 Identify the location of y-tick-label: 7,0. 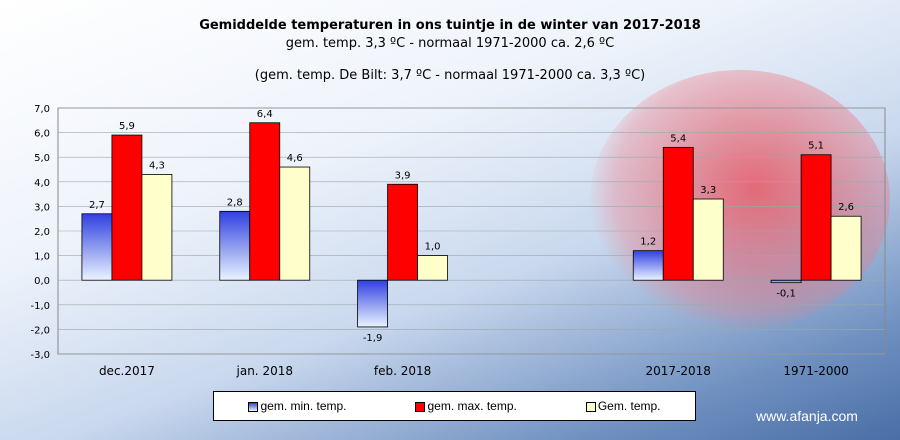
(42, 109).